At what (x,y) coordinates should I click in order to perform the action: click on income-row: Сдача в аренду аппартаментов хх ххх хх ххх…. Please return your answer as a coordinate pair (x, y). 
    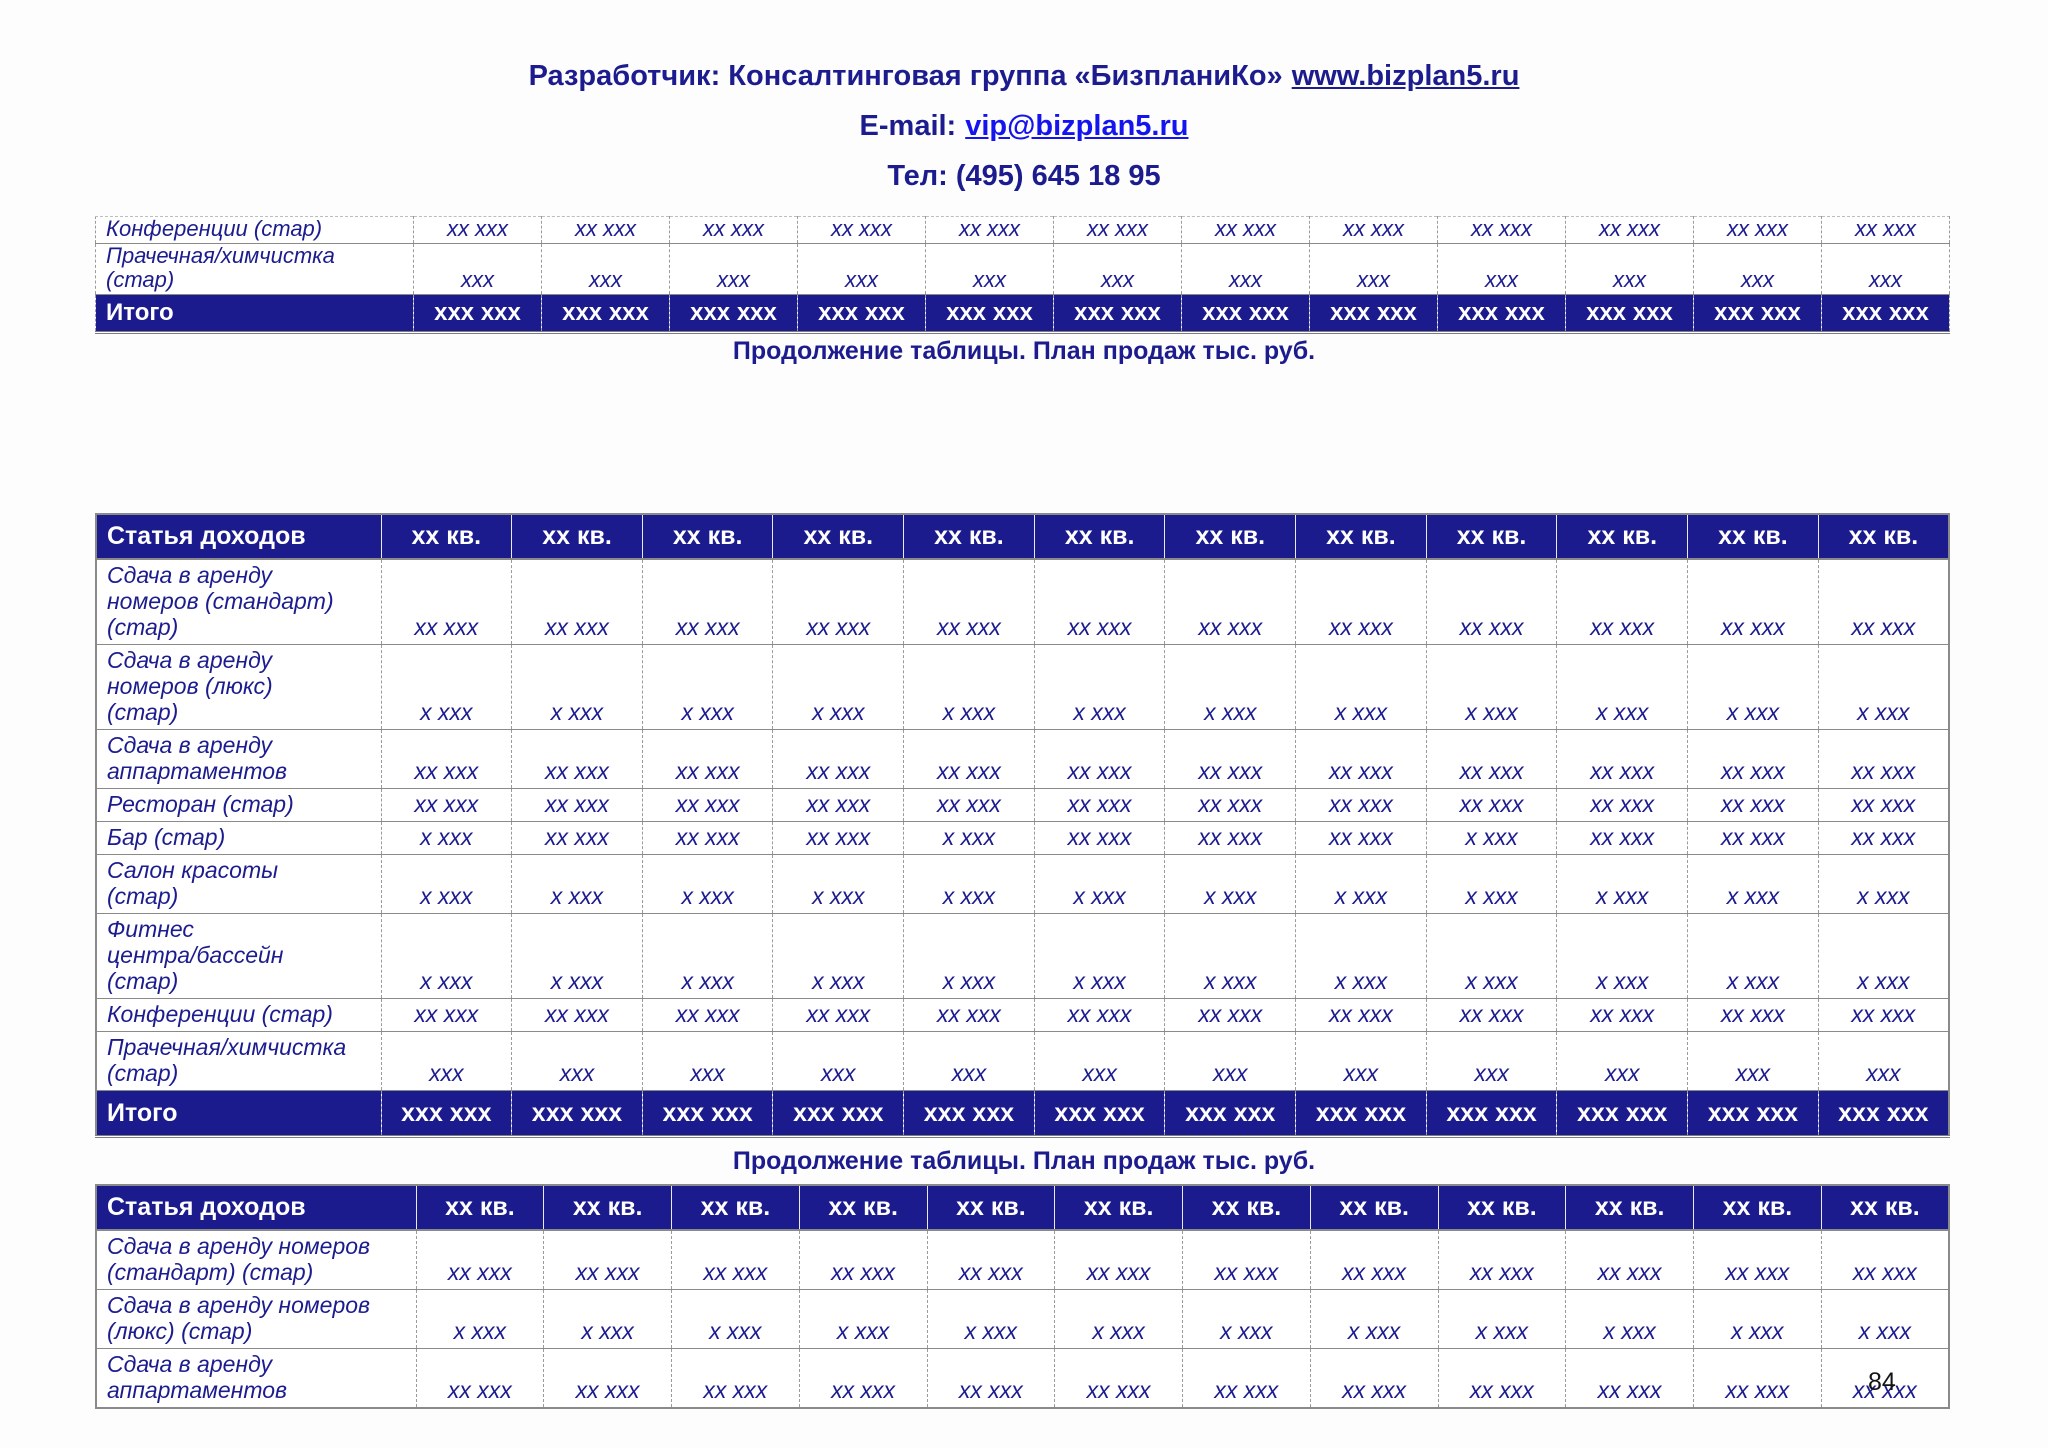
    Looking at the image, I should click on (1022, 759).